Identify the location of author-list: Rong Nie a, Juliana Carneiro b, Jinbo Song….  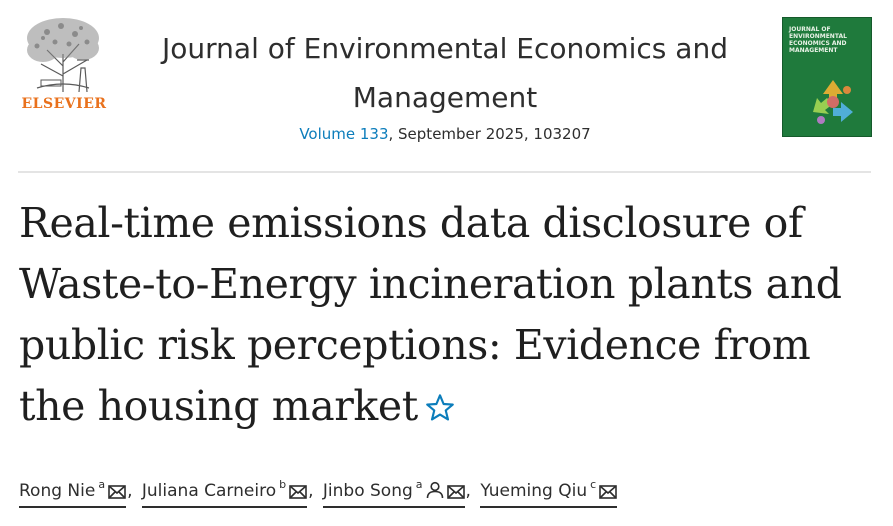
(449, 493).